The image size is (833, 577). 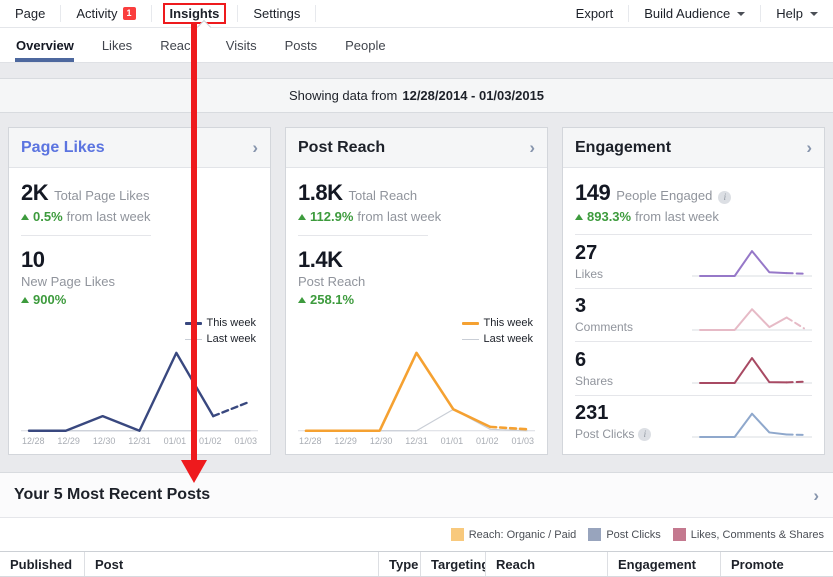 What do you see at coordinates (320, 193) in the screenshot?
I see `total-reach-value: 1.8K` at bounding box center [320, 193].